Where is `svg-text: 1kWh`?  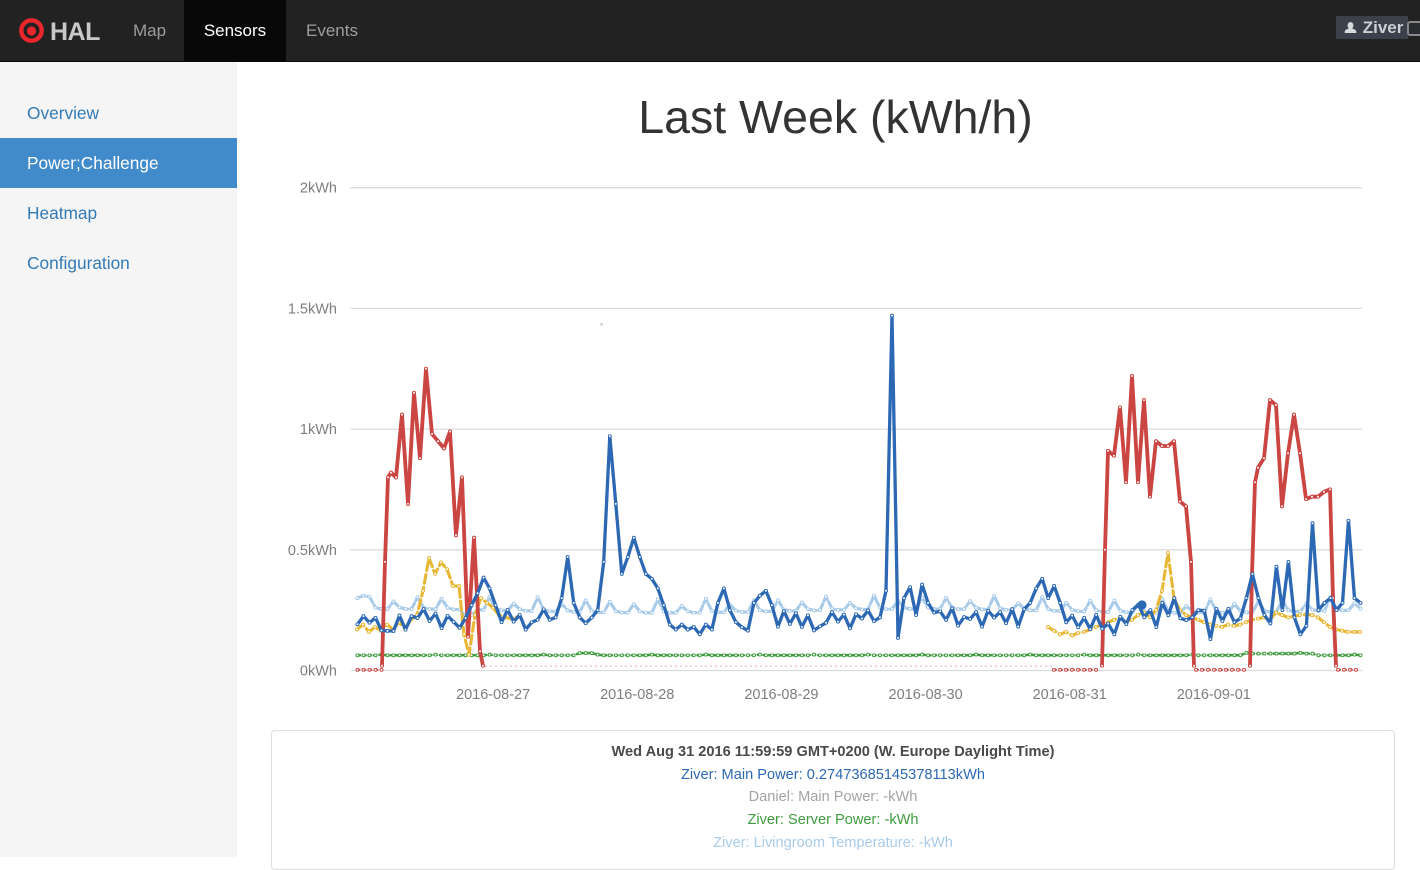
svg-text: 1kWh is located at coordinates (318, 430).